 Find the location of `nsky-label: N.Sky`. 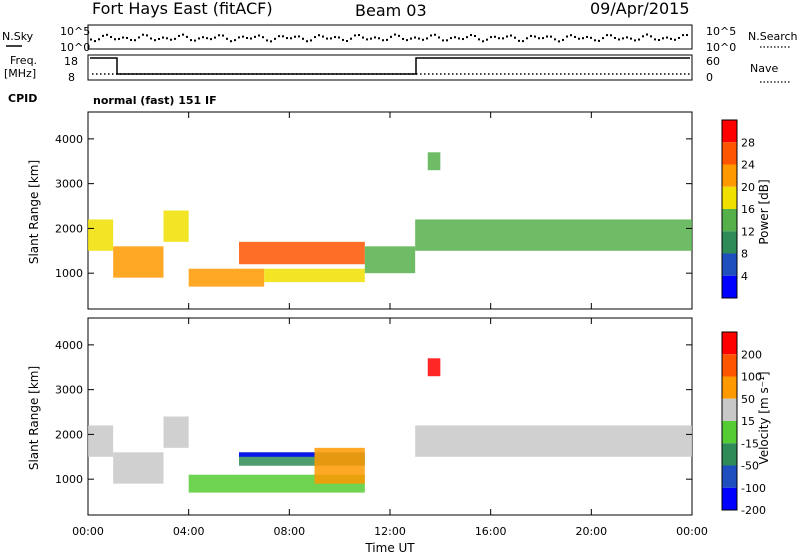

nsky-label: N.Sky is located at coordinates (18, 36).